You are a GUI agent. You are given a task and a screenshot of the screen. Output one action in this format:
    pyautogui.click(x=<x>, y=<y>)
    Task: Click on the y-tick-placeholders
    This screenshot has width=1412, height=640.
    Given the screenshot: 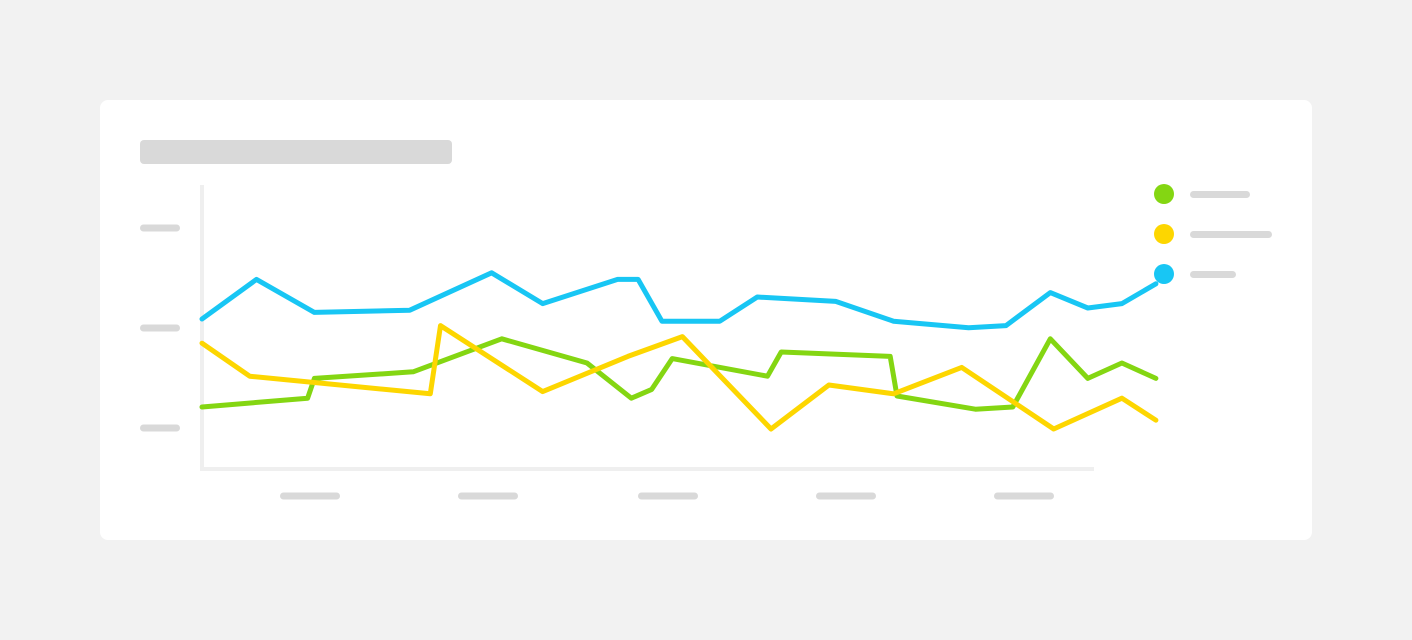 What is the action you would take?
    pyautogui.click(x=160, y=328)
    